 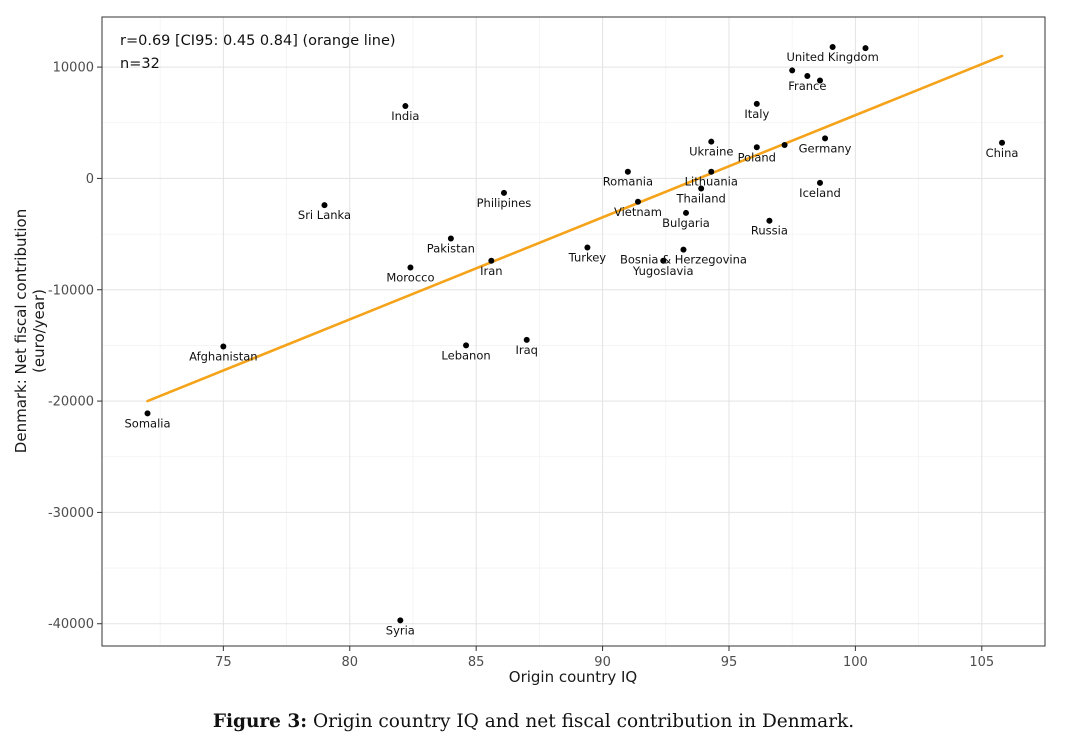 What do you see at coordinates (223, 662) in the screenshot?
I see `x-tick-label: 75` at bounding box center [223, 662].